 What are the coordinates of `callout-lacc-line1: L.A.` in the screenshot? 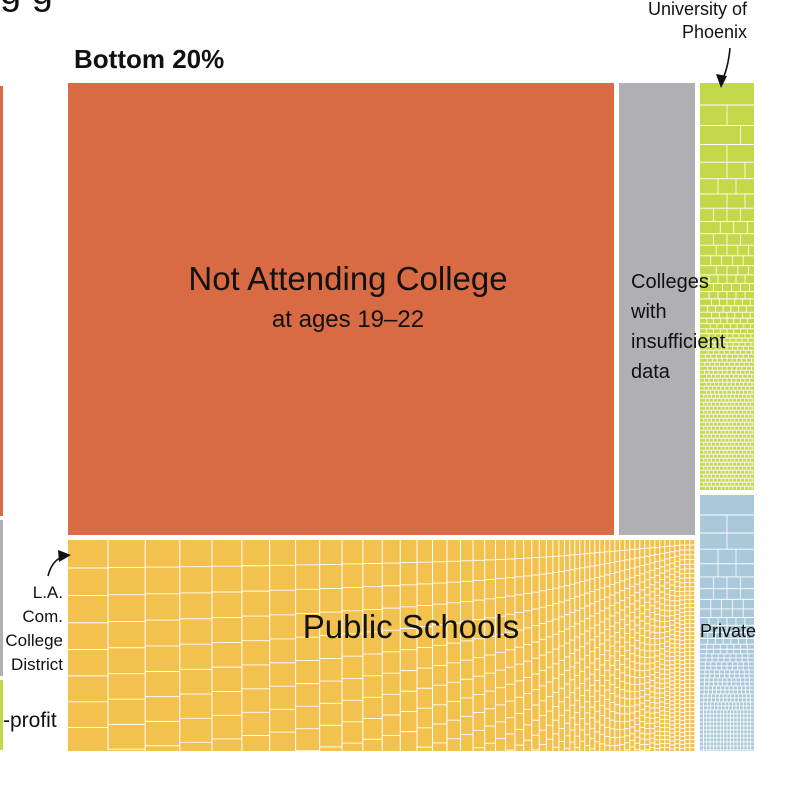 It's located at (48, 592).